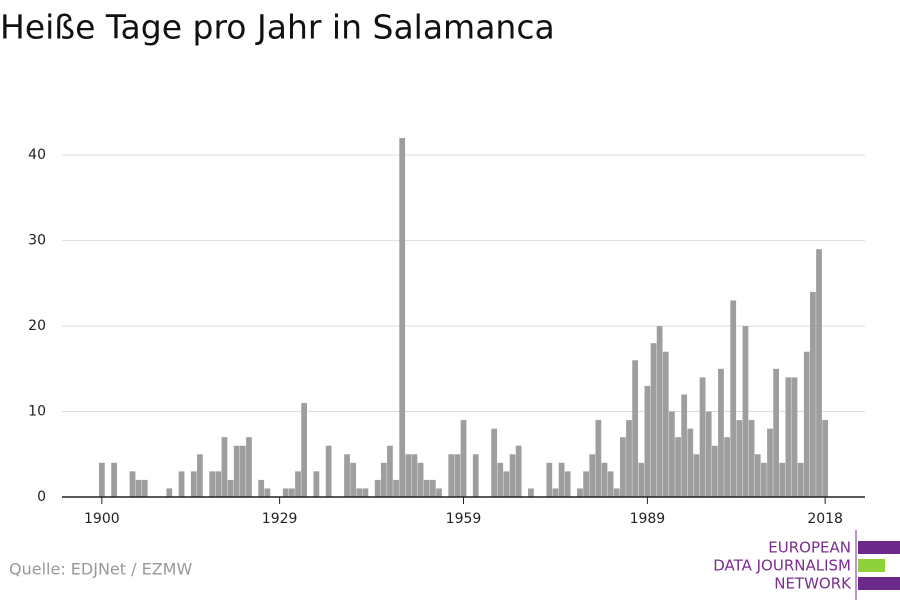 This screenshot has height=604, width=900. Describe the element at coordinates (813, 584) in the screenshot. I see `logo-text: NETWORK` at that location.